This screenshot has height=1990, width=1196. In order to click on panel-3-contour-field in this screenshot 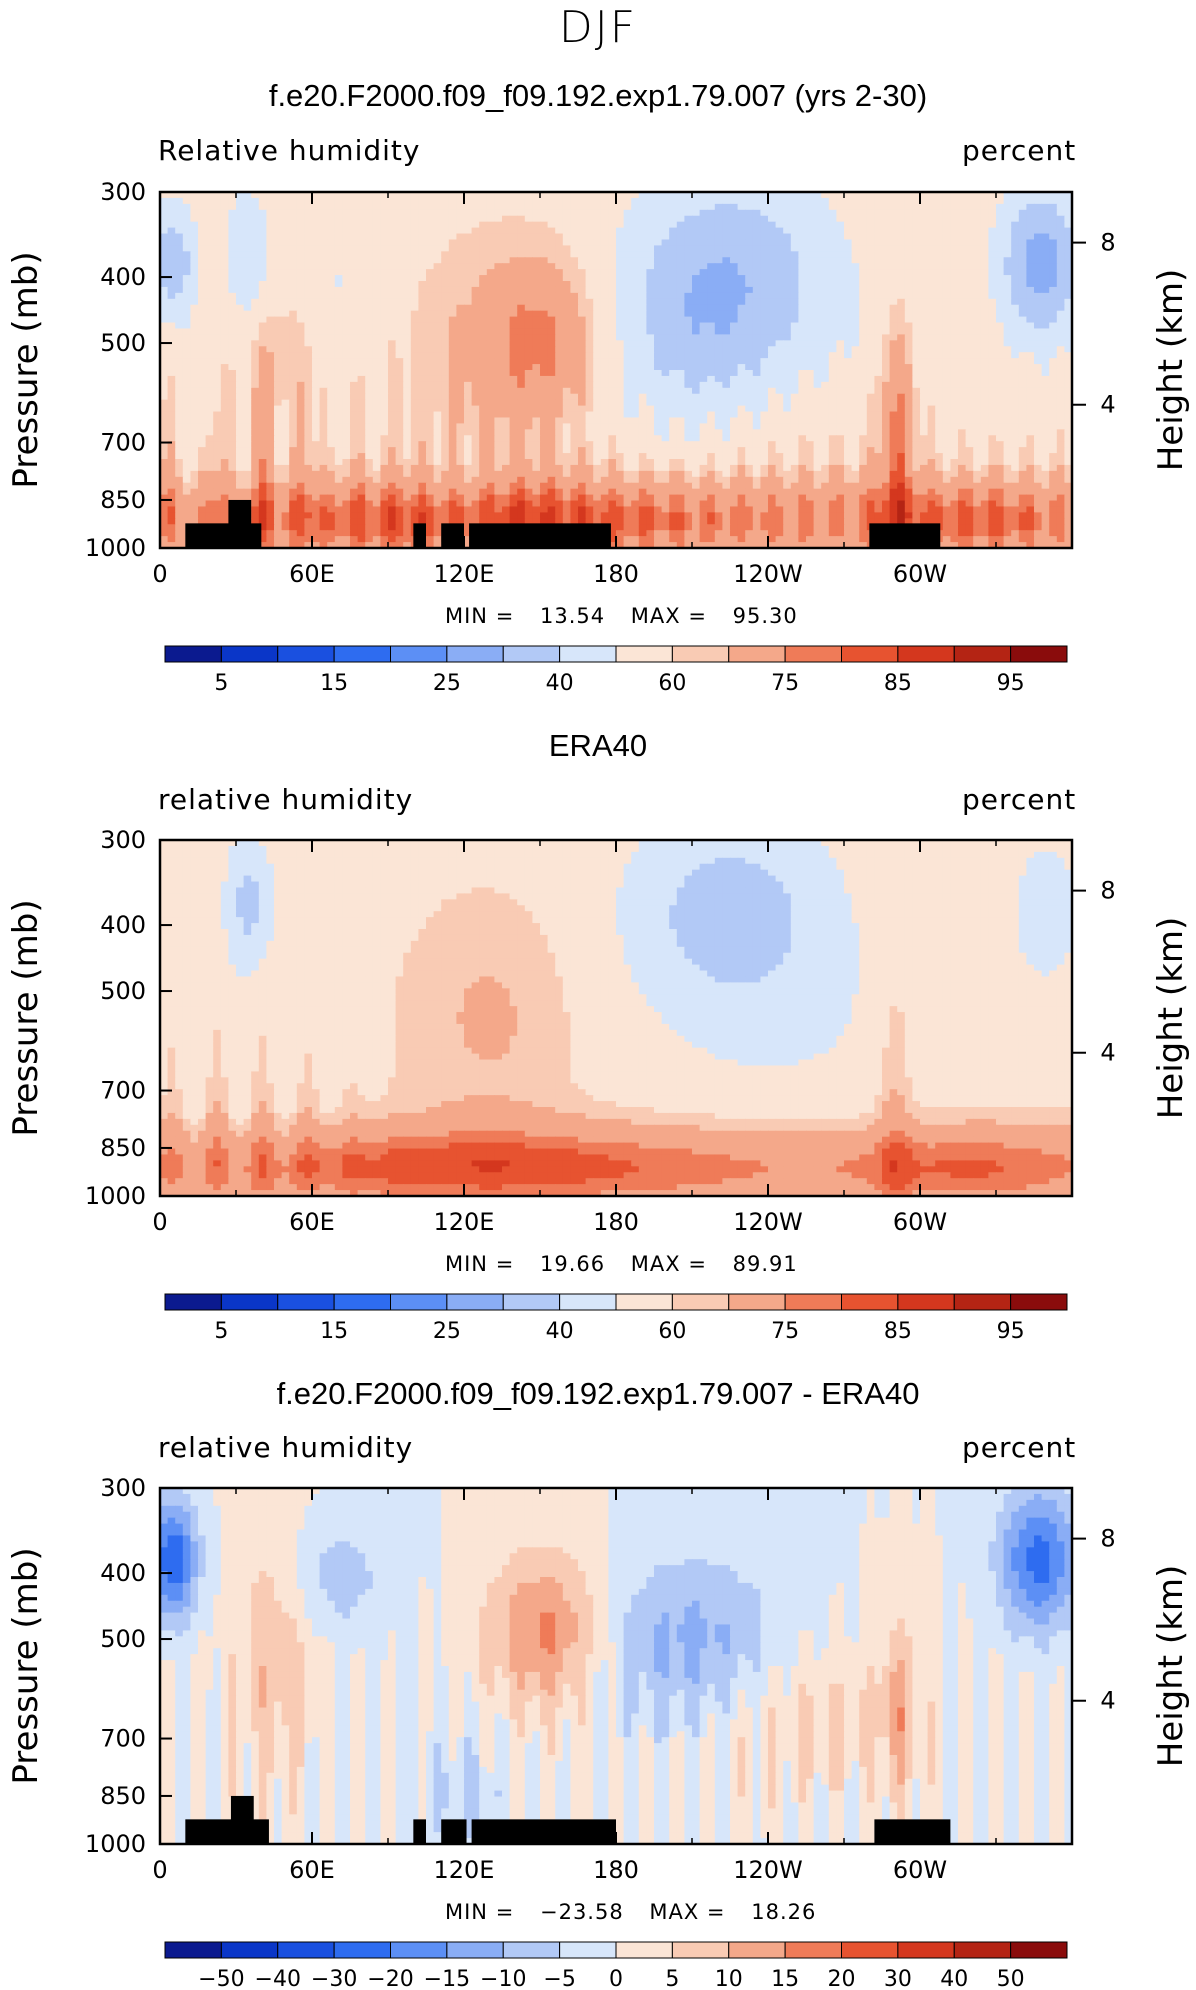, I will do `click(616, 1666)`.